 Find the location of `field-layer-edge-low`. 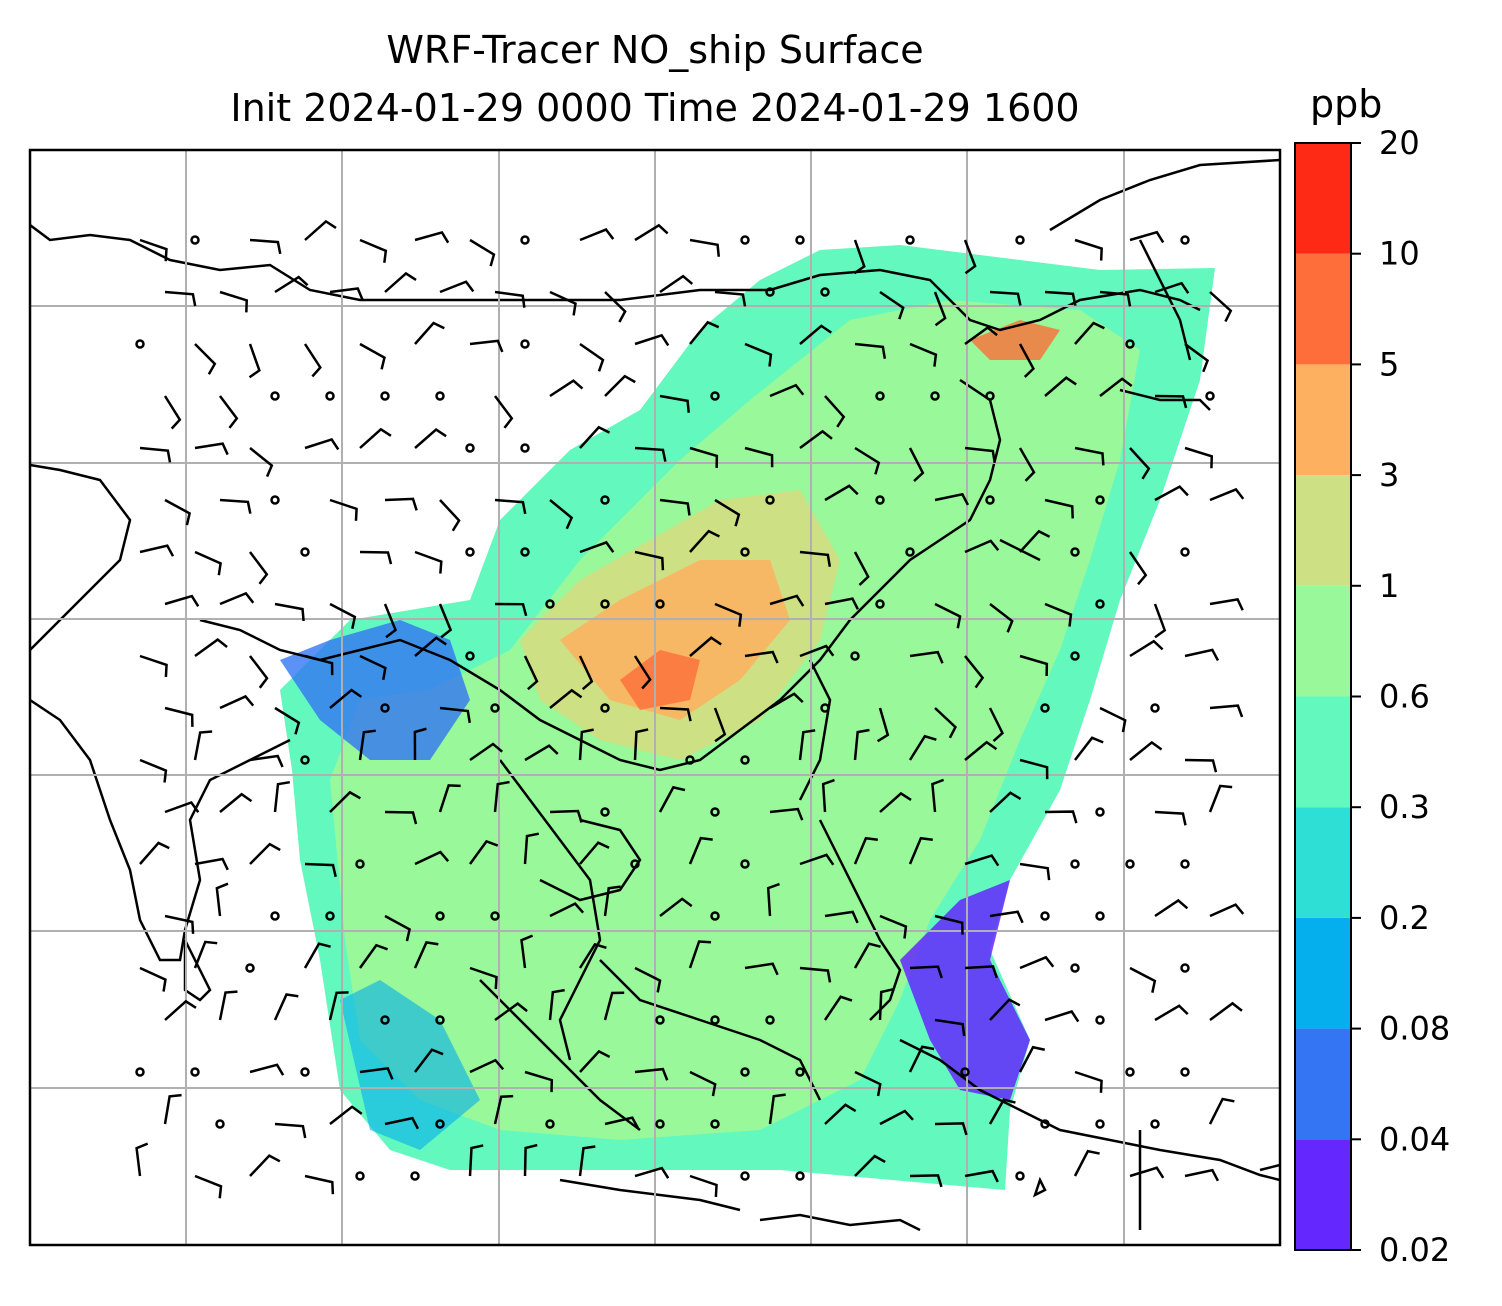

field-layer-edge-low is located at coordinates (965, 990).